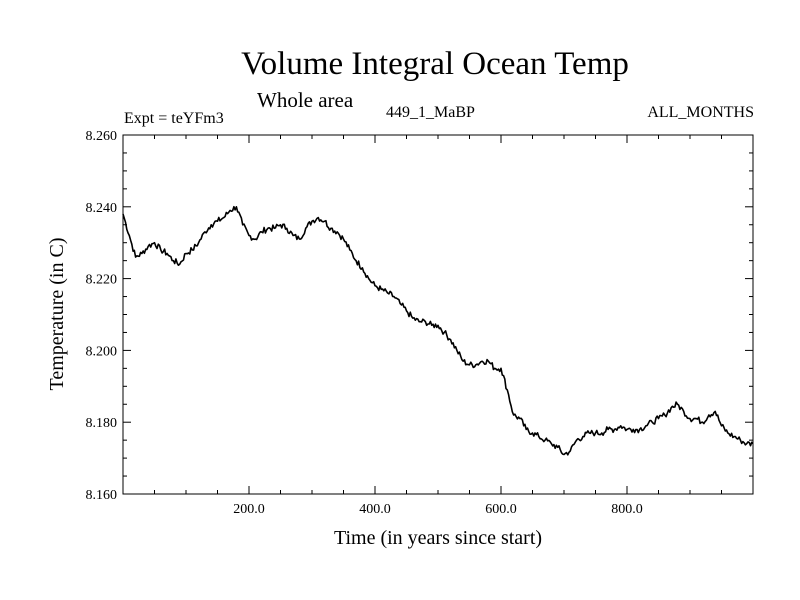  Describe the element at coordinates (430, 112) in the screenshot. I see `run-id-label: 449_1_MaBP` at that location.